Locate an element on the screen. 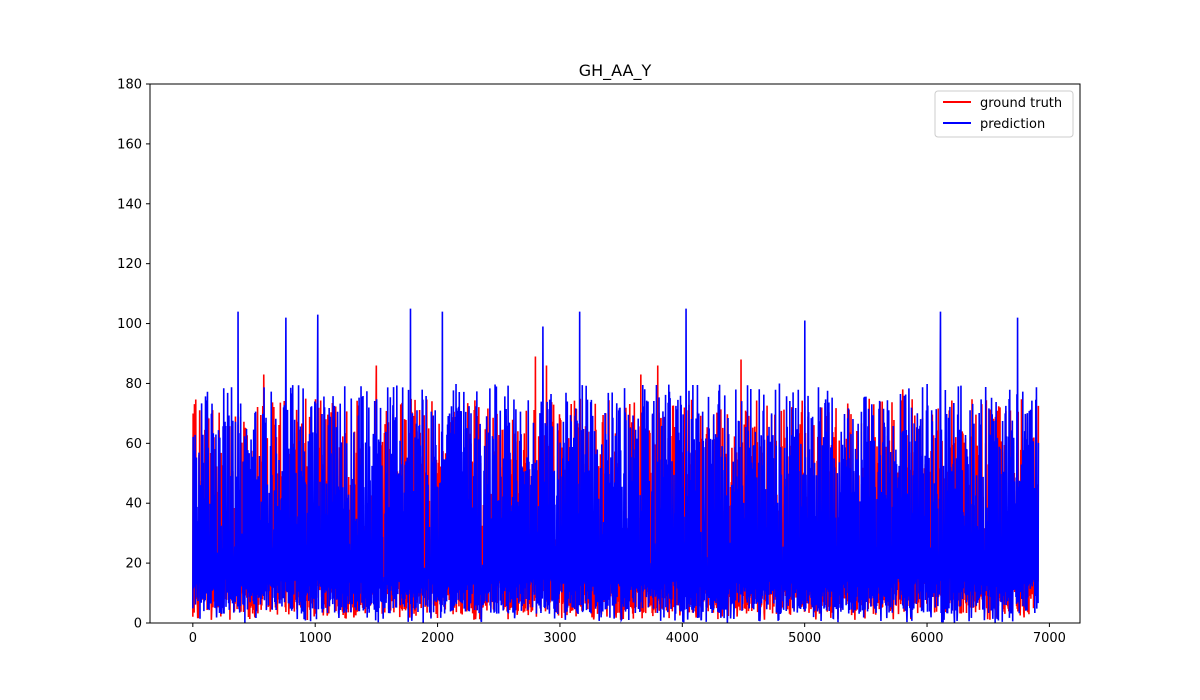 The image size is (1200, 700). y-tick-label: 80 is located at coordinates (133, 384).